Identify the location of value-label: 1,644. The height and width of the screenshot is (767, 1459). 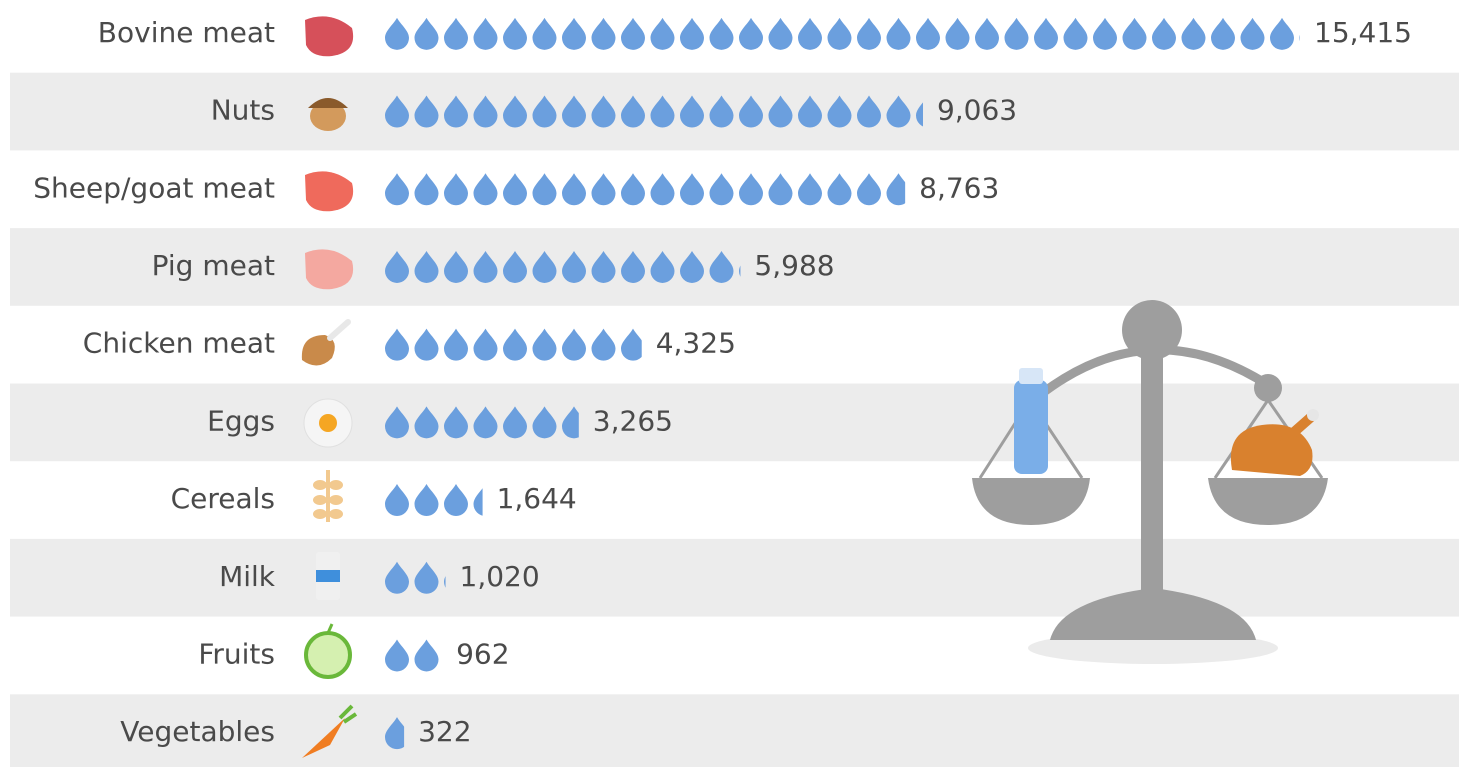
(537, 498).